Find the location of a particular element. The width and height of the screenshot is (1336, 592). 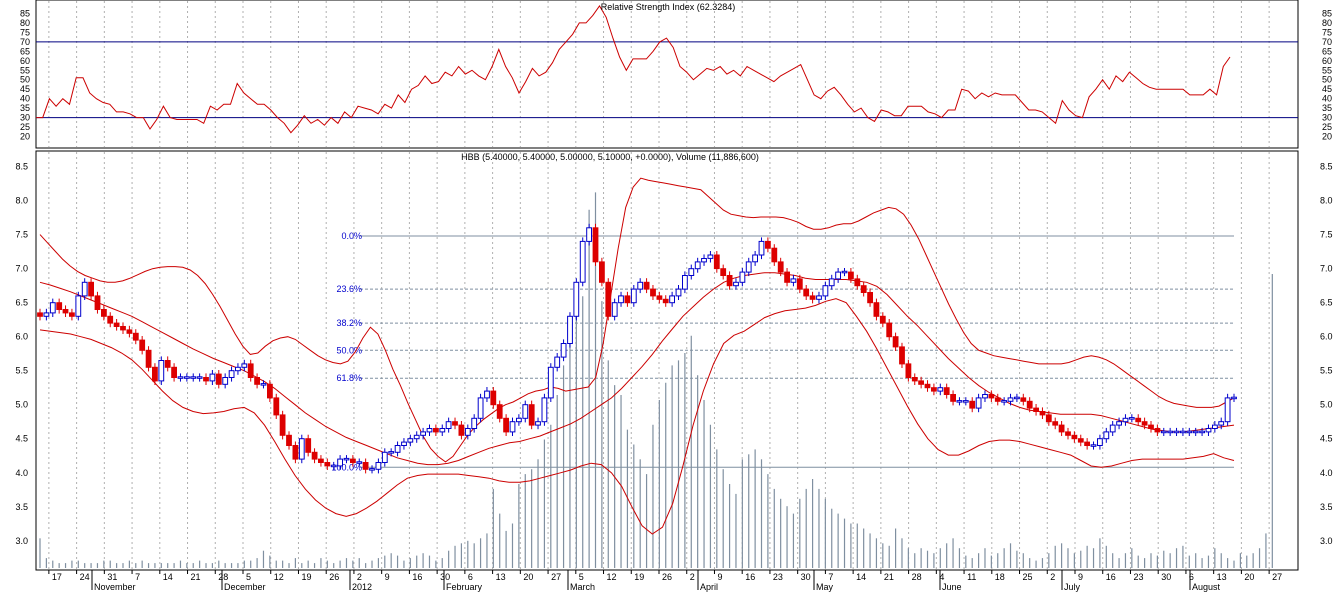

x-day-label: 2 is located at coordinates (692, 577).